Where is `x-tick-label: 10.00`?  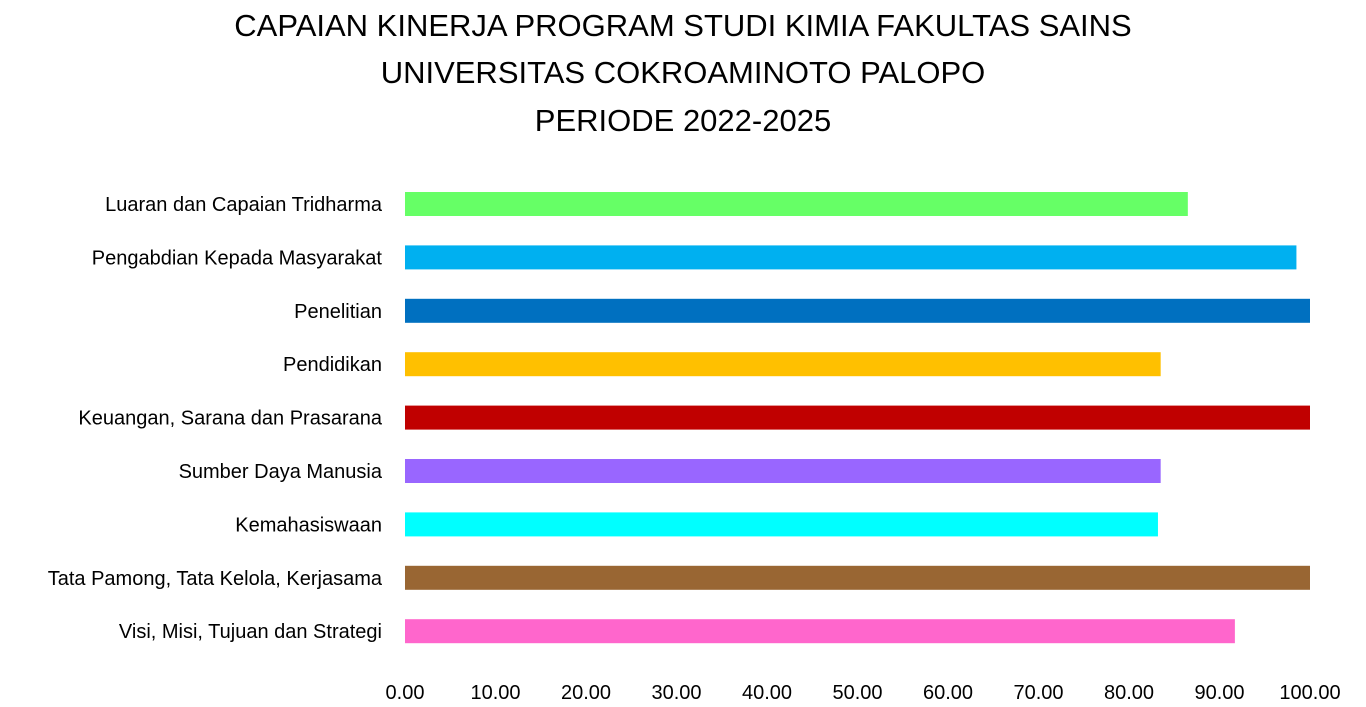
x-tick-label: 10.00 is located at coordinates (495, 693).